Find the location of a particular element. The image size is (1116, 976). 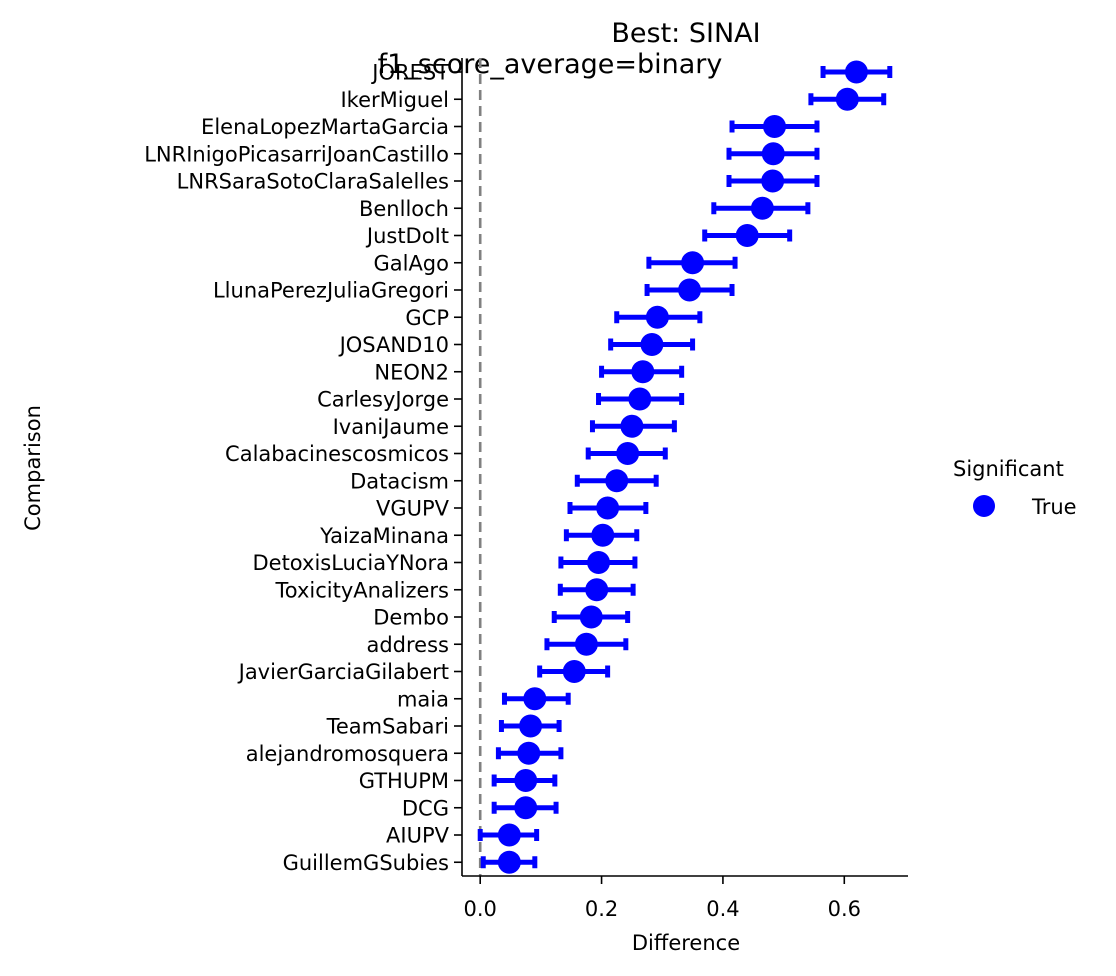

y-tick-label: GTHUPM is located at coordinates (404, 781).